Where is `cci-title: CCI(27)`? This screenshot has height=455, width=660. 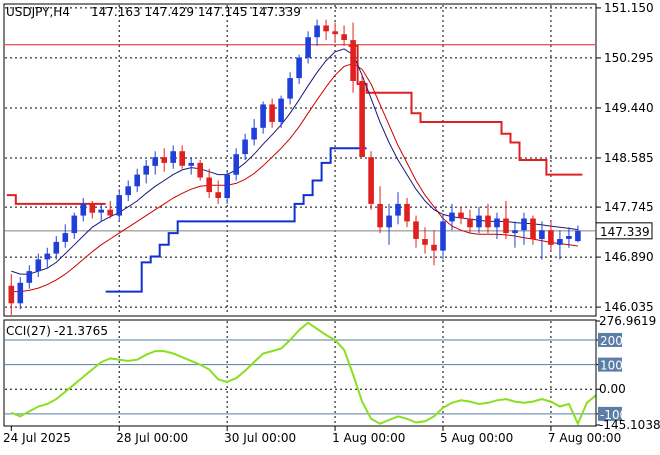 cci-title: CCI(27) is located at coordinates (28, 331).